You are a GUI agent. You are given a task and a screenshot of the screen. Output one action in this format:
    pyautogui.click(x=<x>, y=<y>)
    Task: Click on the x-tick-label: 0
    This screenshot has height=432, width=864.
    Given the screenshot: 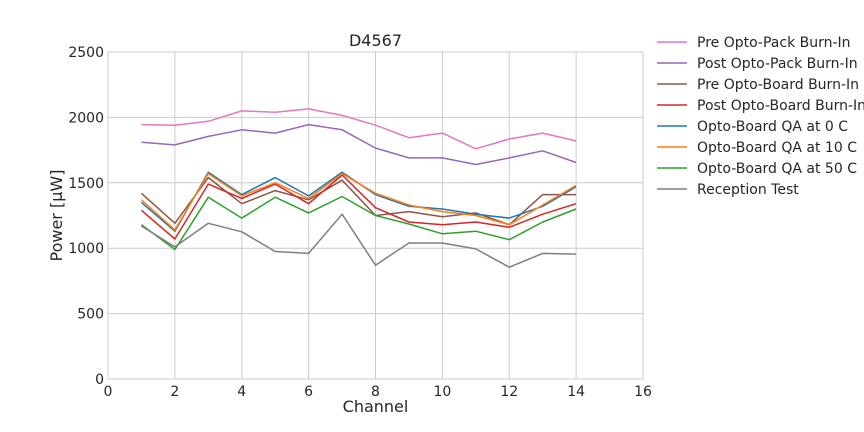 What is the action you would take?
    pyautogui.click(x=108, y=392)
    